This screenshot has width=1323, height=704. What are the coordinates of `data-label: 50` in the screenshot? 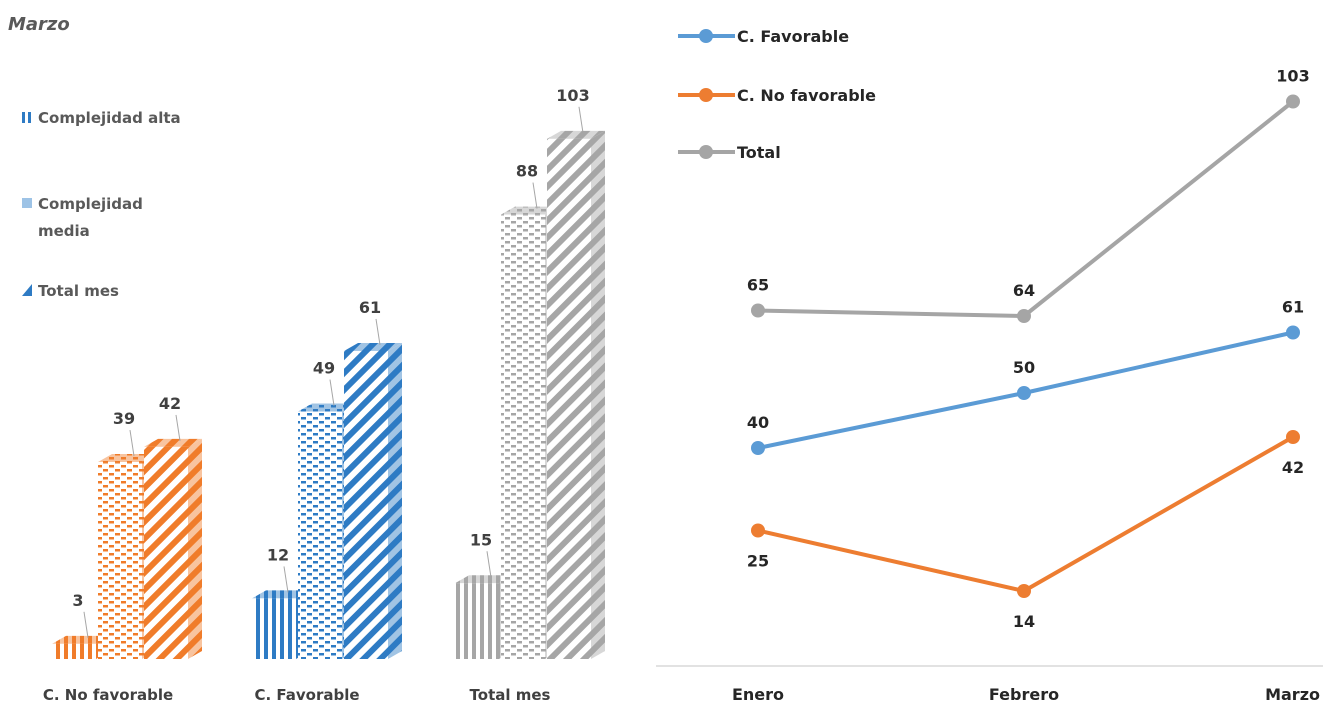 It's located at (1024, 367).